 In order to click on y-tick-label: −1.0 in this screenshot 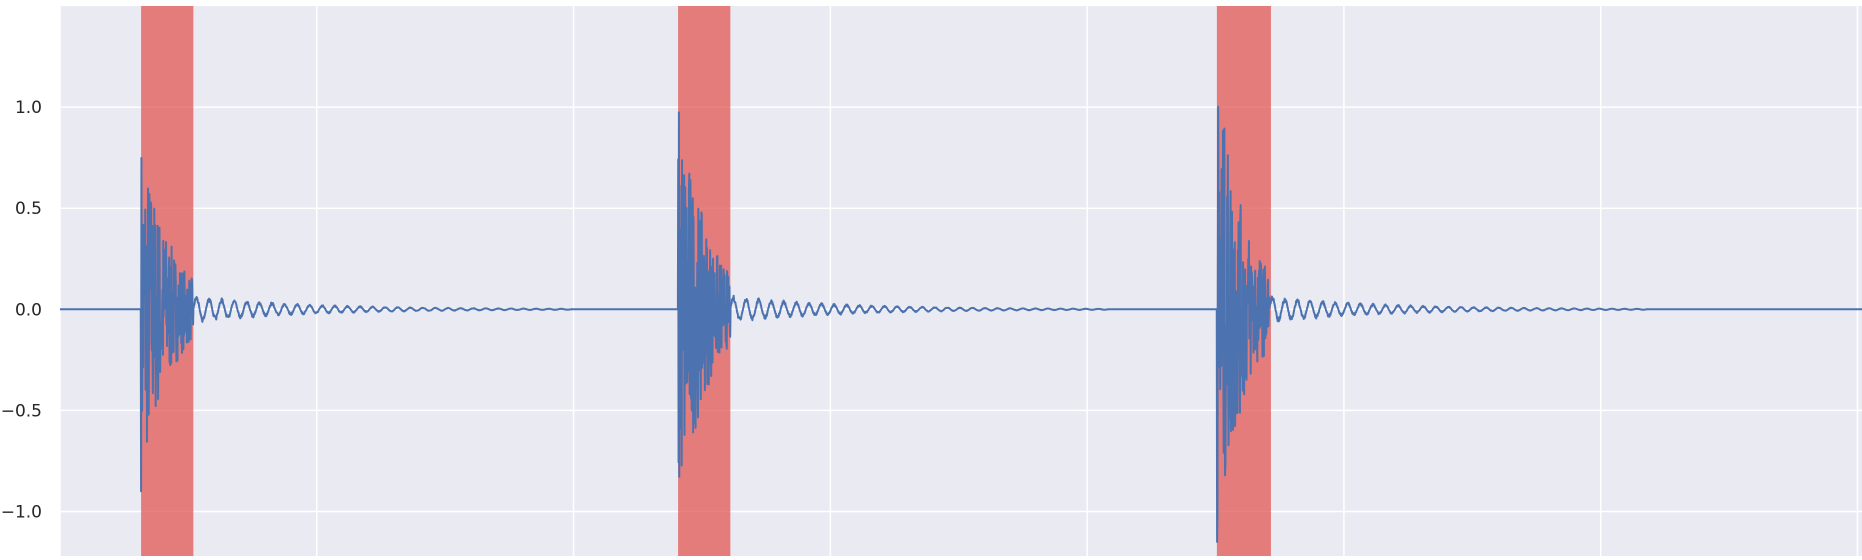, I will do `click(21, 513)`.